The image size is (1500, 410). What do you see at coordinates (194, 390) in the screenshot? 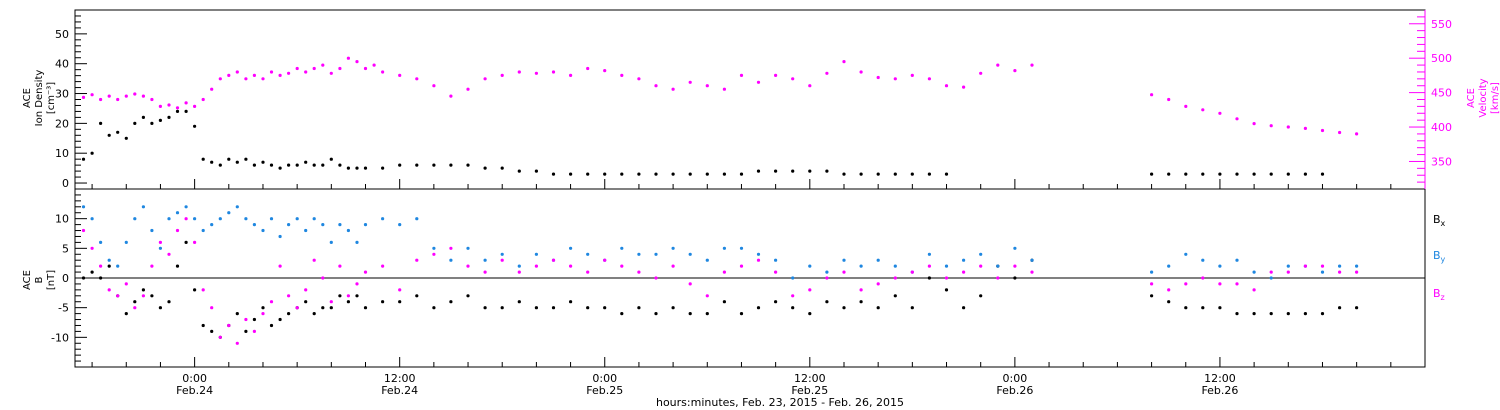
I see `x-tick-date: Feb.24` at bounding box center [194, 390].